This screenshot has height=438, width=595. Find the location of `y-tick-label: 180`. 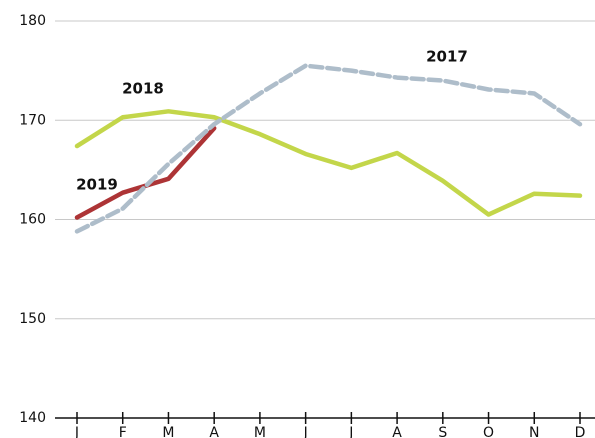

y-tick-label: 180 is located at coordinates (32, 21).